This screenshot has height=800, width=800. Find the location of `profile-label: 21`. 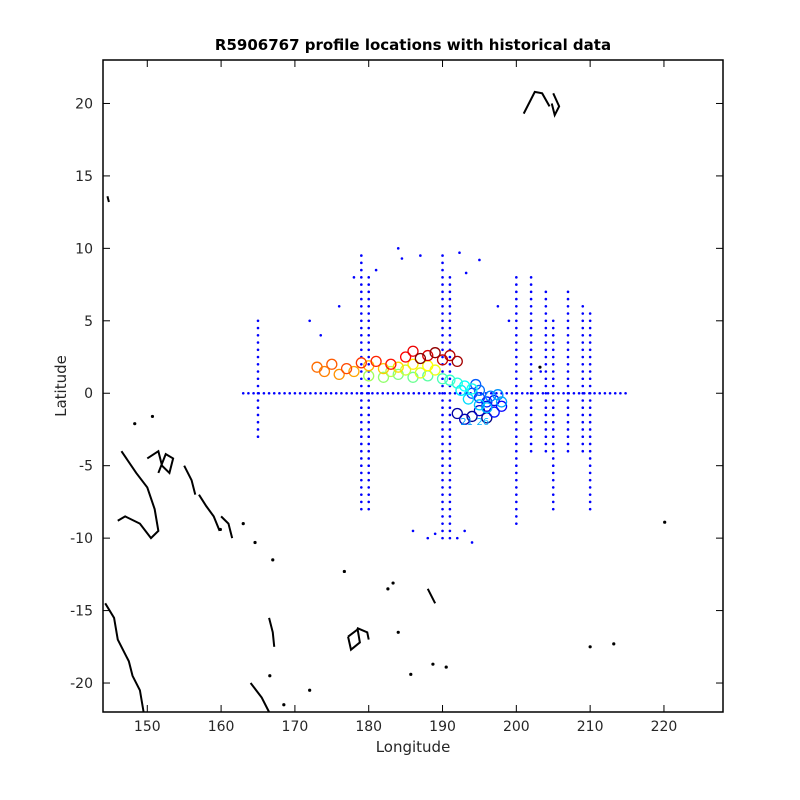

profile-label: 21 is located at coordinates (466, 422).